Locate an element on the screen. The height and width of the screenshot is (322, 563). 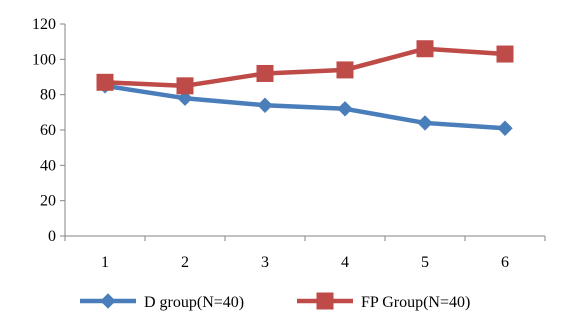
y-tick-label: 120 is located at coordinates (44, 24).